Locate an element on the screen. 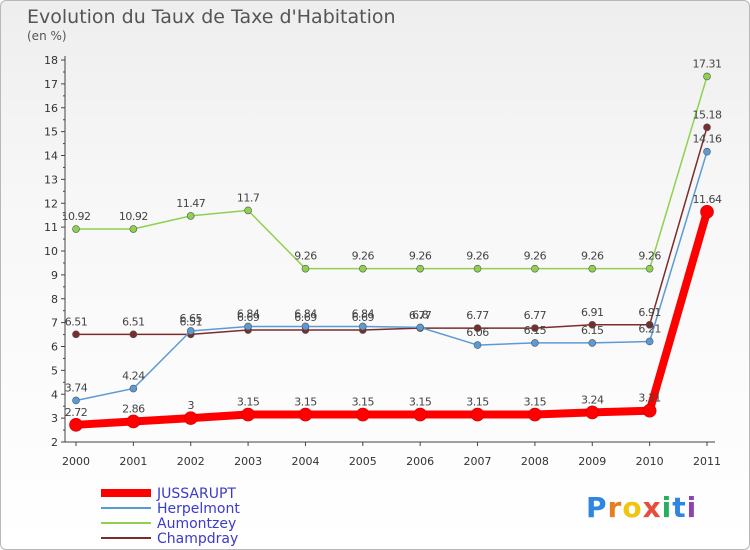 The image size is (750, 550). data-label: 6.21 is located at coordinates (649, 328).